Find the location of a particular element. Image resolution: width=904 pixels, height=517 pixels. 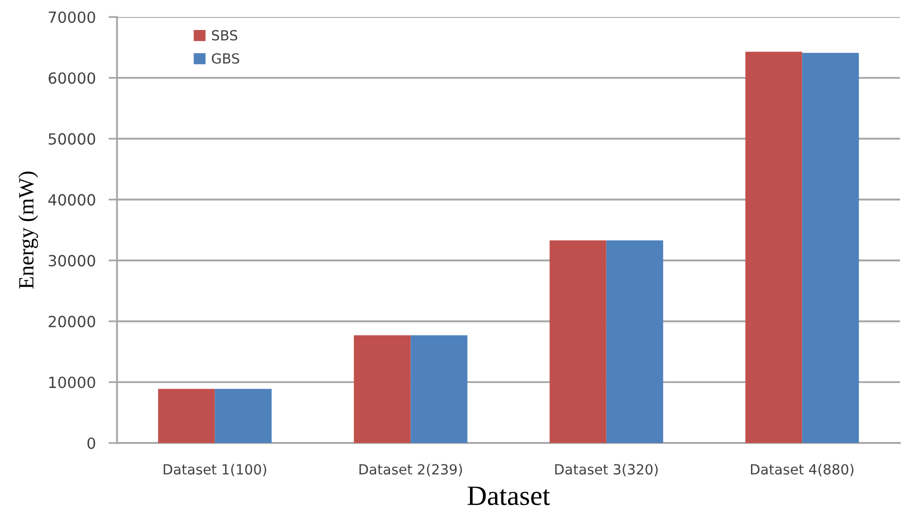

legend-label: SBS is located at coordinates (225, 35).